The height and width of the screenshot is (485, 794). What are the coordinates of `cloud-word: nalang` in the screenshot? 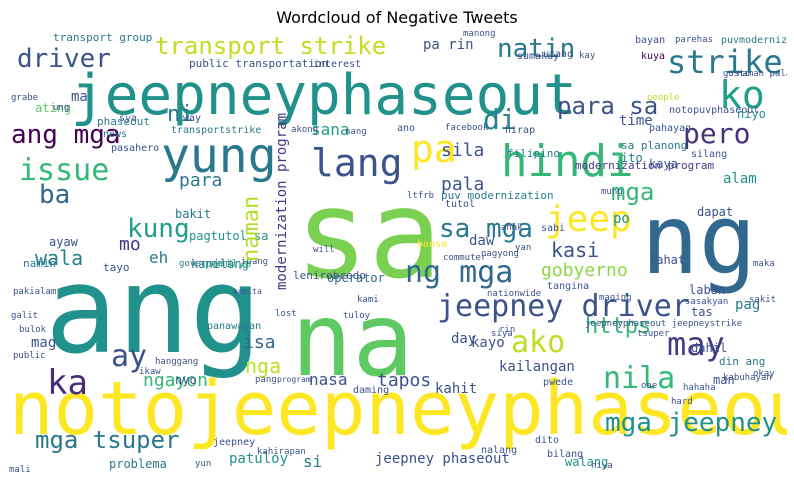 It's located at (499, 450).